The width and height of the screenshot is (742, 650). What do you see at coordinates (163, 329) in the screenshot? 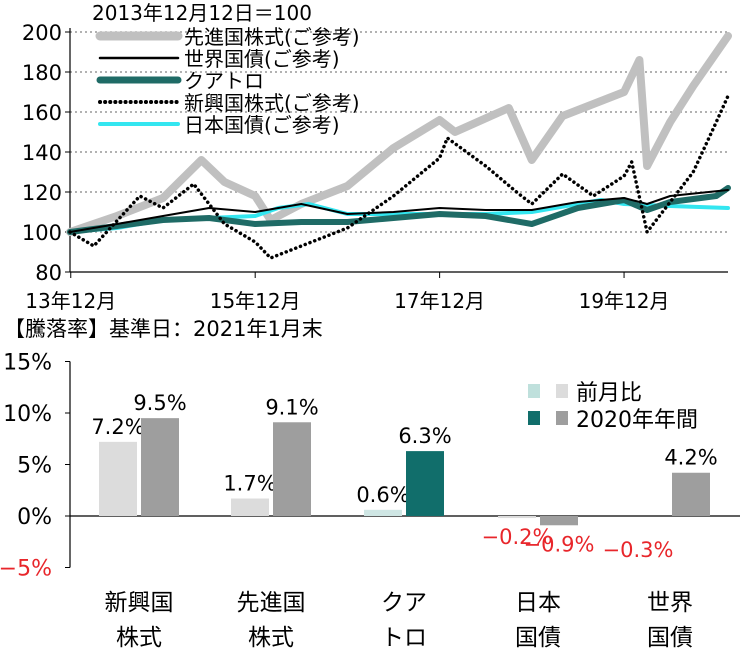
I see `bar-chart-title: 【騰落率】基準日：2021年1月末` at bounding box center [163, 329].